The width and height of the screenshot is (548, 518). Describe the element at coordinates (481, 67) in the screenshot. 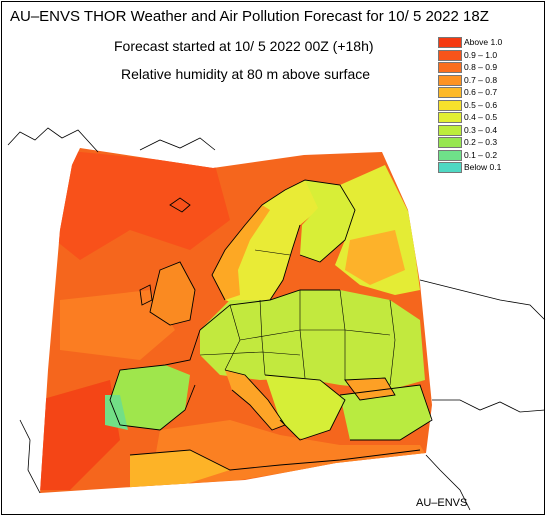

I see `legend-label: 0.8 – 0.9` at that location.